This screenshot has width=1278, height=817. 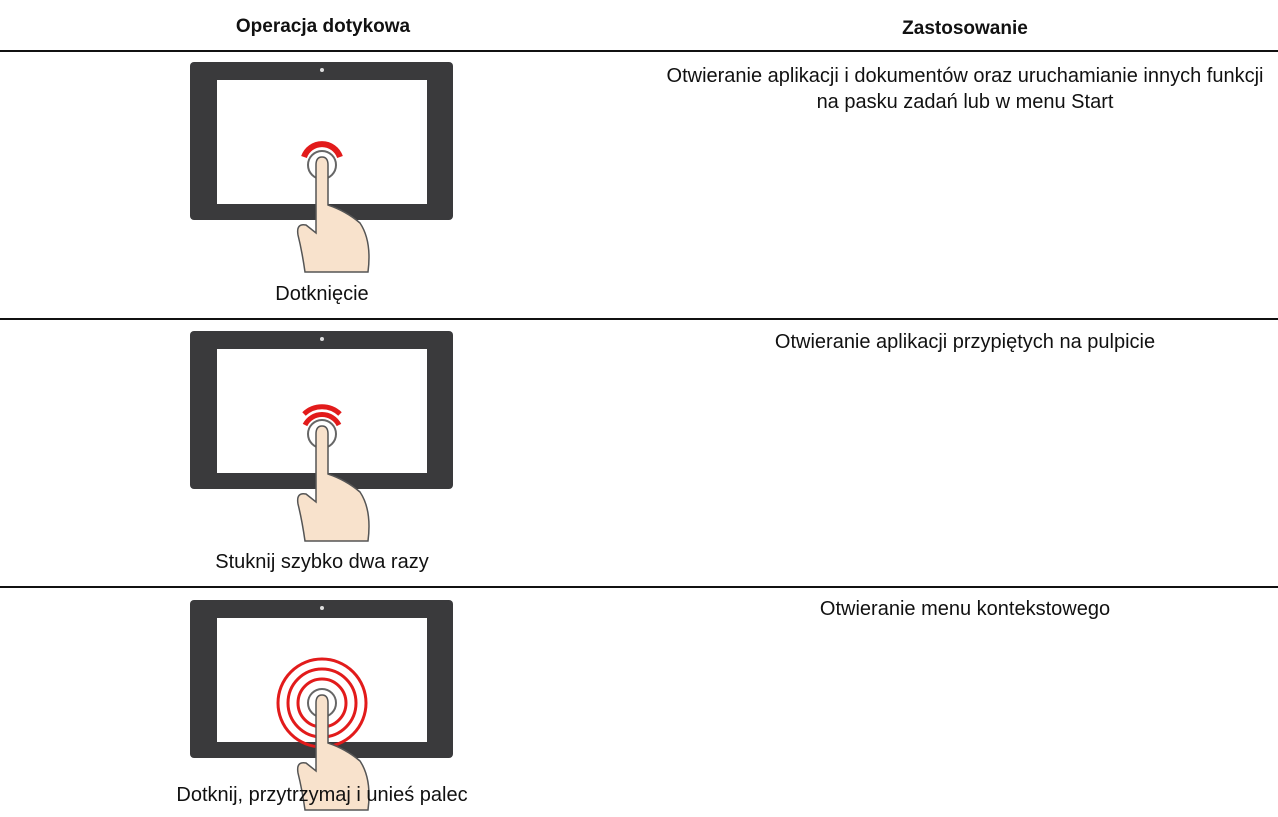 What do you see at coordinates (322, 795) in the screenshot?
I see `gesture-caption: Dotknij, przytrzymaj i unieś palec` at bounding box center [322, 795].